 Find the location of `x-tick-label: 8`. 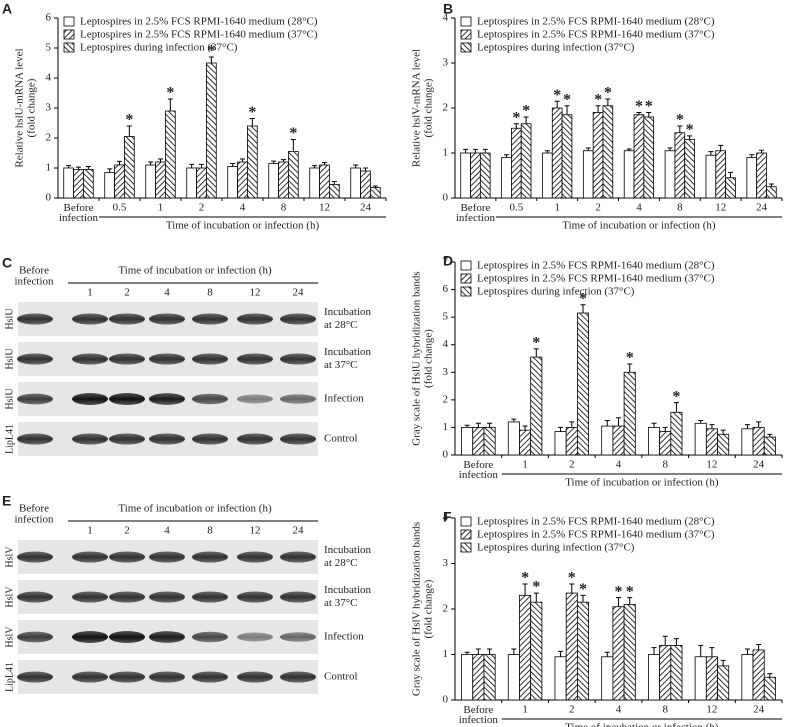

x-tick-label: 8 is located at coordinates (665, 465).